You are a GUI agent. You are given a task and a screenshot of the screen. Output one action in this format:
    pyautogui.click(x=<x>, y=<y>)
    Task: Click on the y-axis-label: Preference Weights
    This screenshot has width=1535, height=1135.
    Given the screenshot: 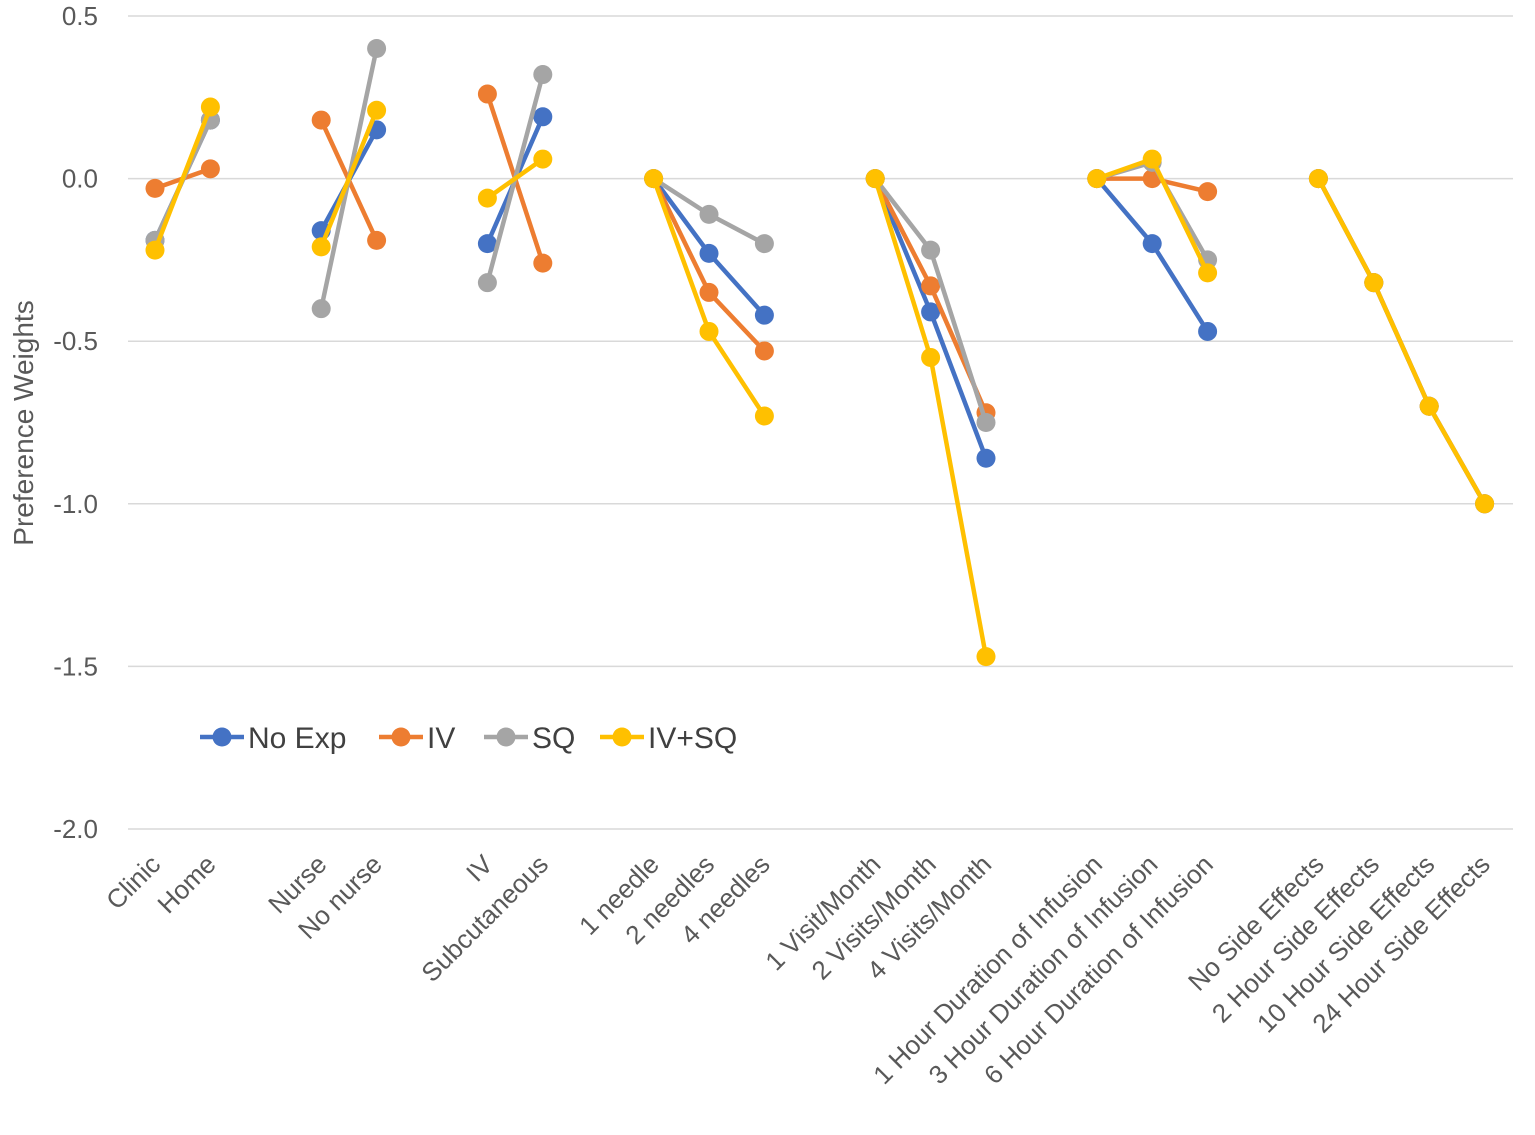 What is the action you would take?
    pyautogui.click(x=23, y=422)
    